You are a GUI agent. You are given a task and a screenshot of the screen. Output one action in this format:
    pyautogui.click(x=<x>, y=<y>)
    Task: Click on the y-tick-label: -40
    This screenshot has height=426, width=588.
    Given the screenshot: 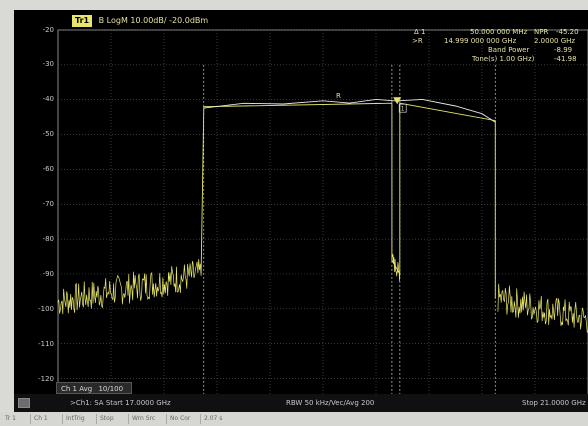 What is the action you would take?
    pyautogui.click(x=48, y=99)
    